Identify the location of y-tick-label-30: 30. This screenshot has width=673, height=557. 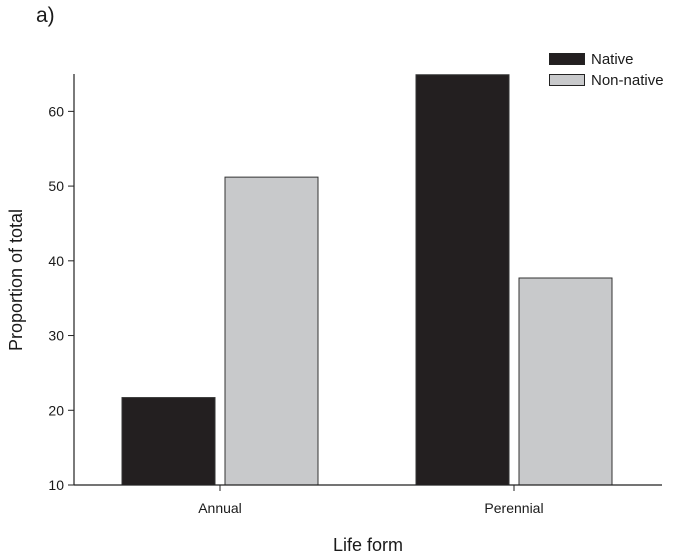
(56, 336).